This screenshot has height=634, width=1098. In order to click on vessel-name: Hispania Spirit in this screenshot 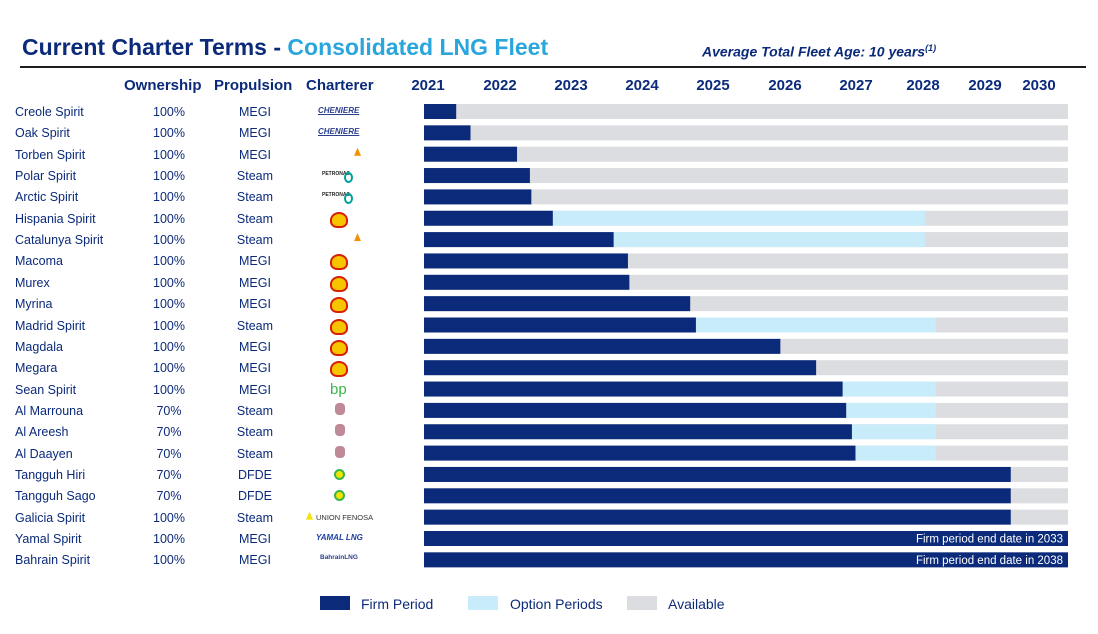, I will do `click(55, 218)`.